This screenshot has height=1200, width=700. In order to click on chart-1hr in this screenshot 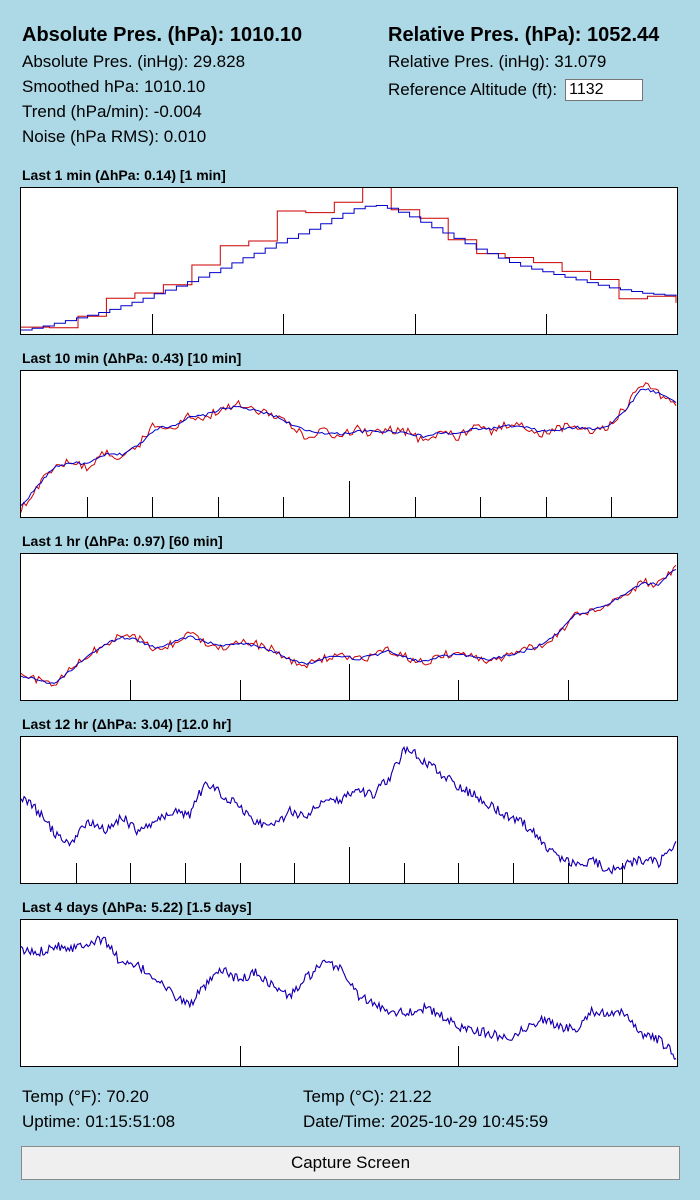, I will do `click(349, 627)`.